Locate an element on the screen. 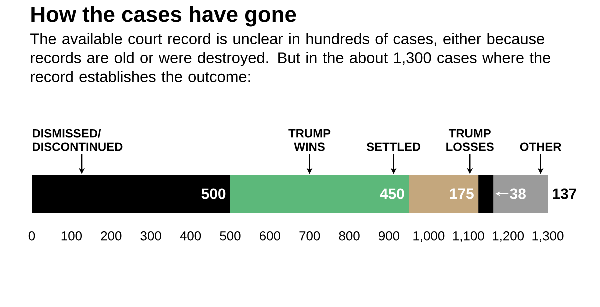  x-tick-label: 500 is located at coordinates (230, 236).